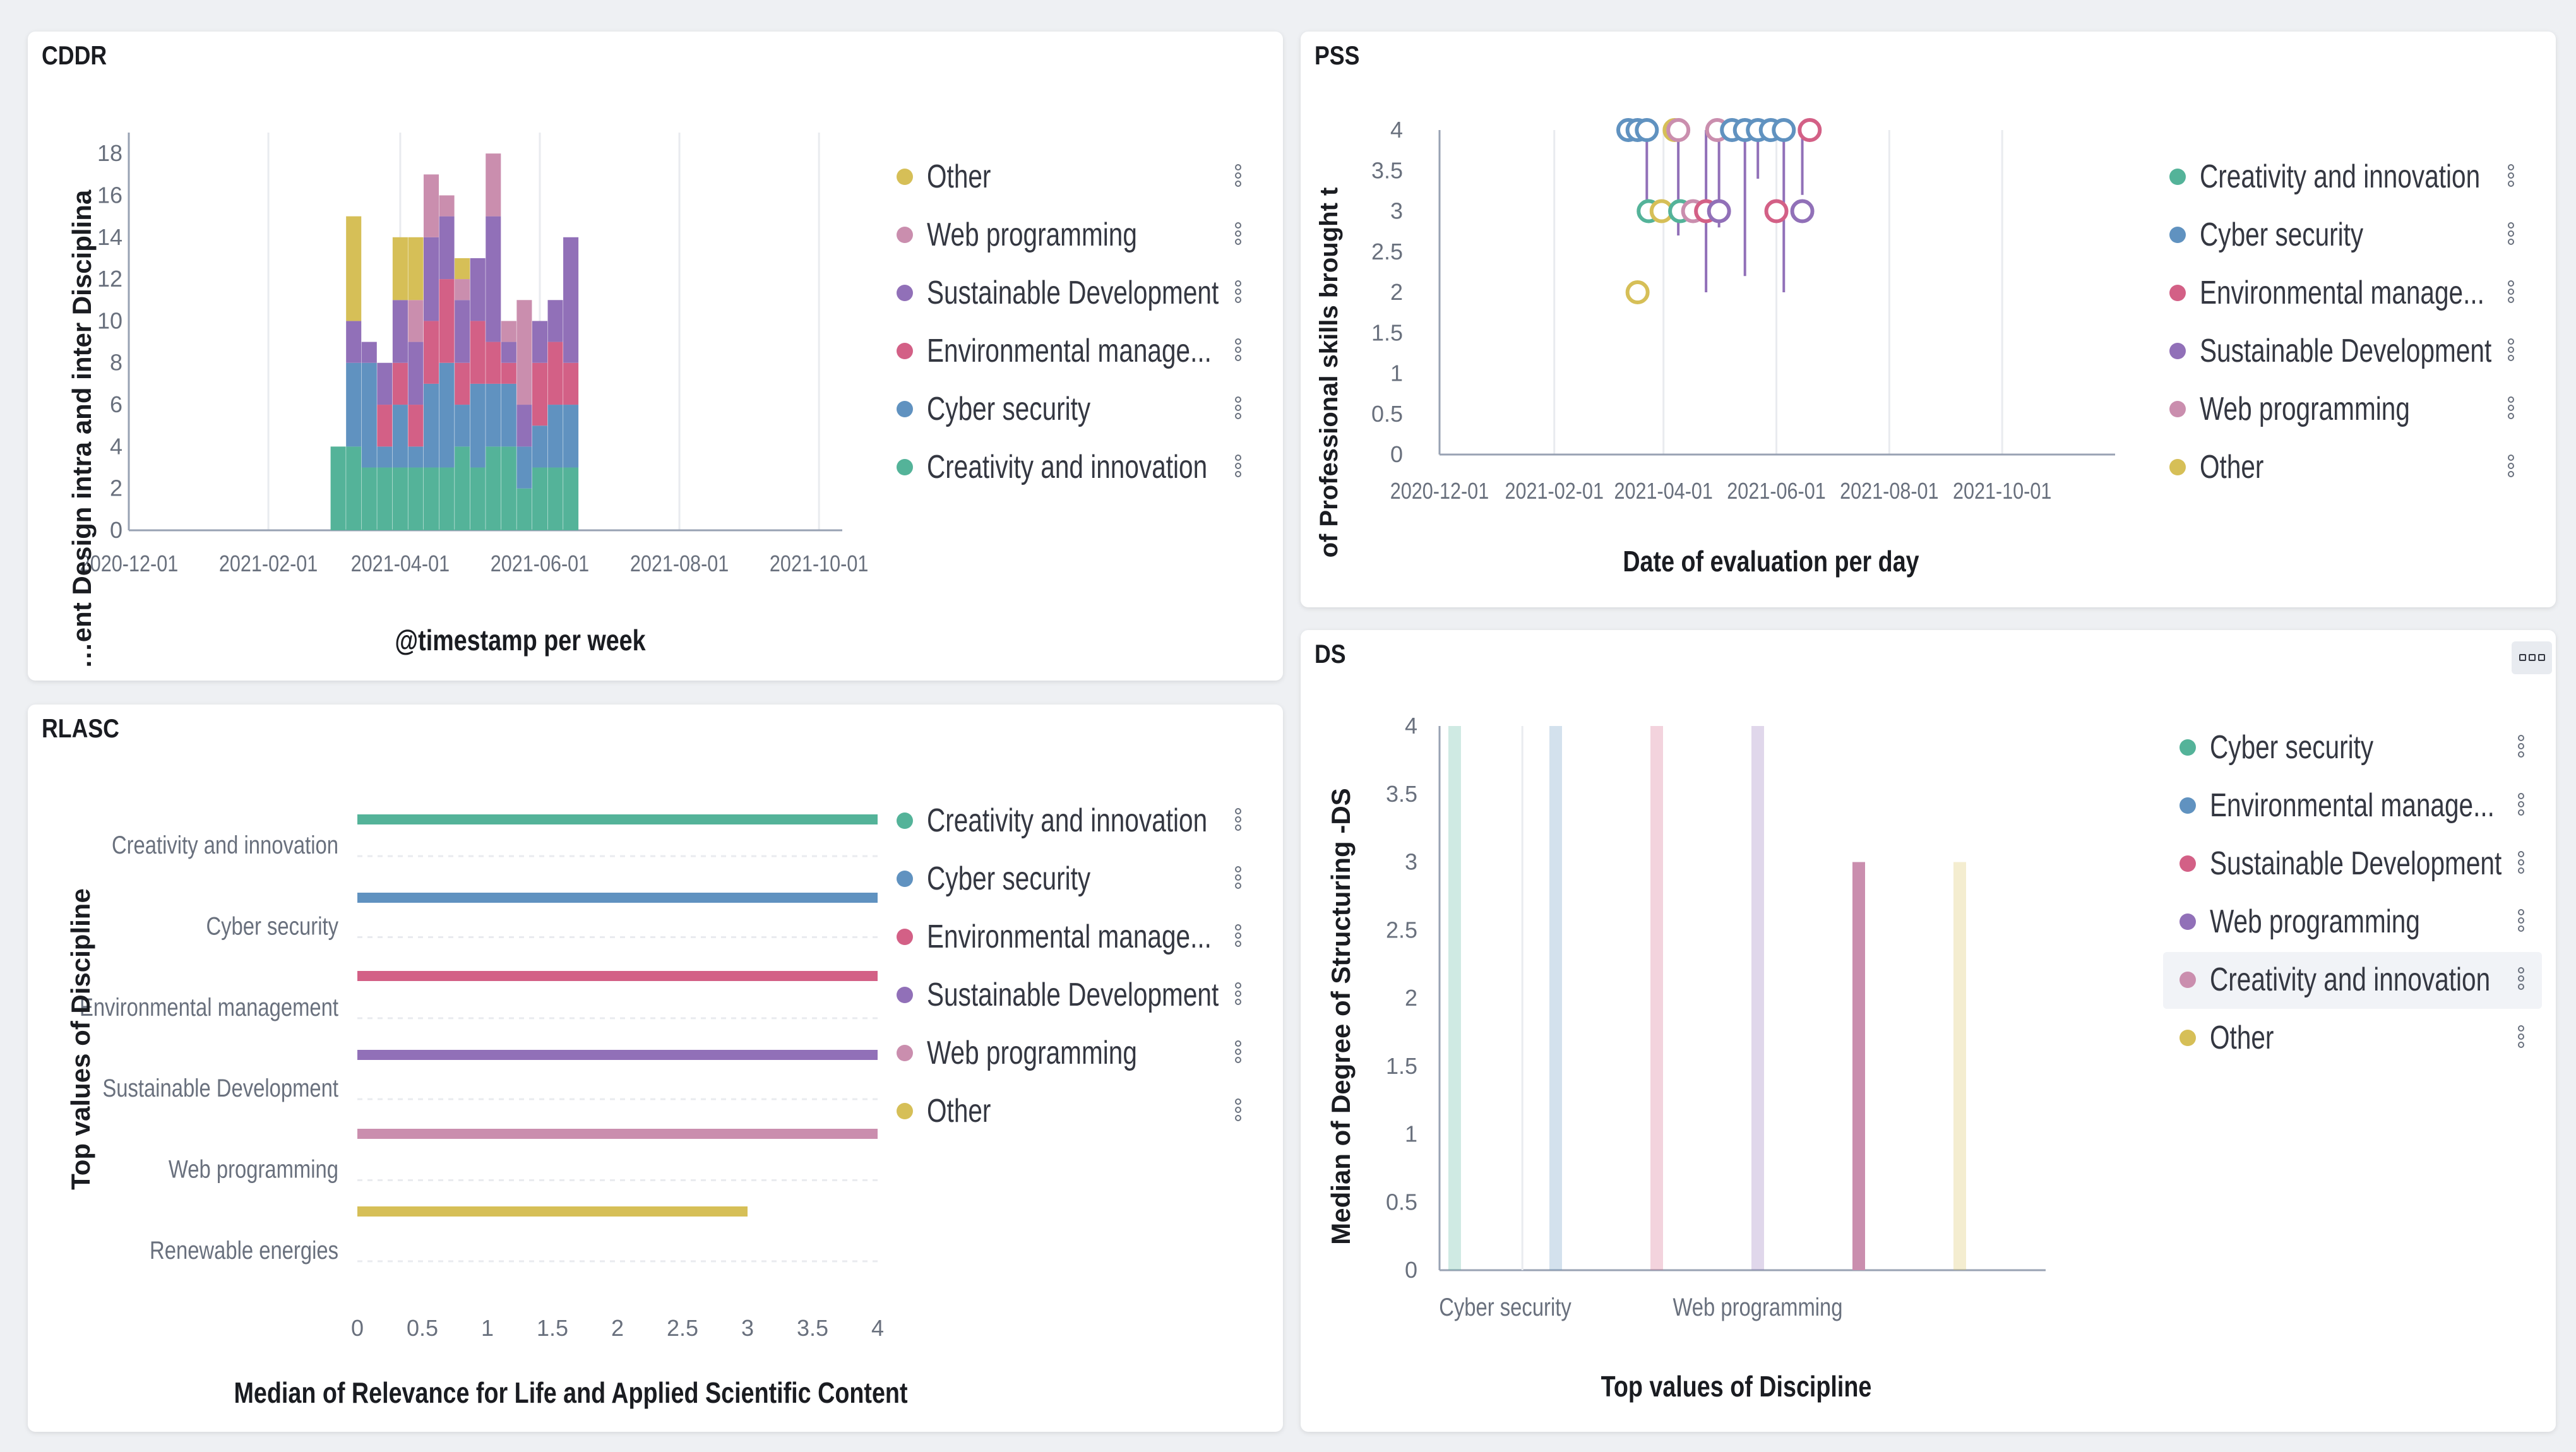 This screenshot has height=1452, width=2576. I want to click on pss-data-point, so click(1784, 130).